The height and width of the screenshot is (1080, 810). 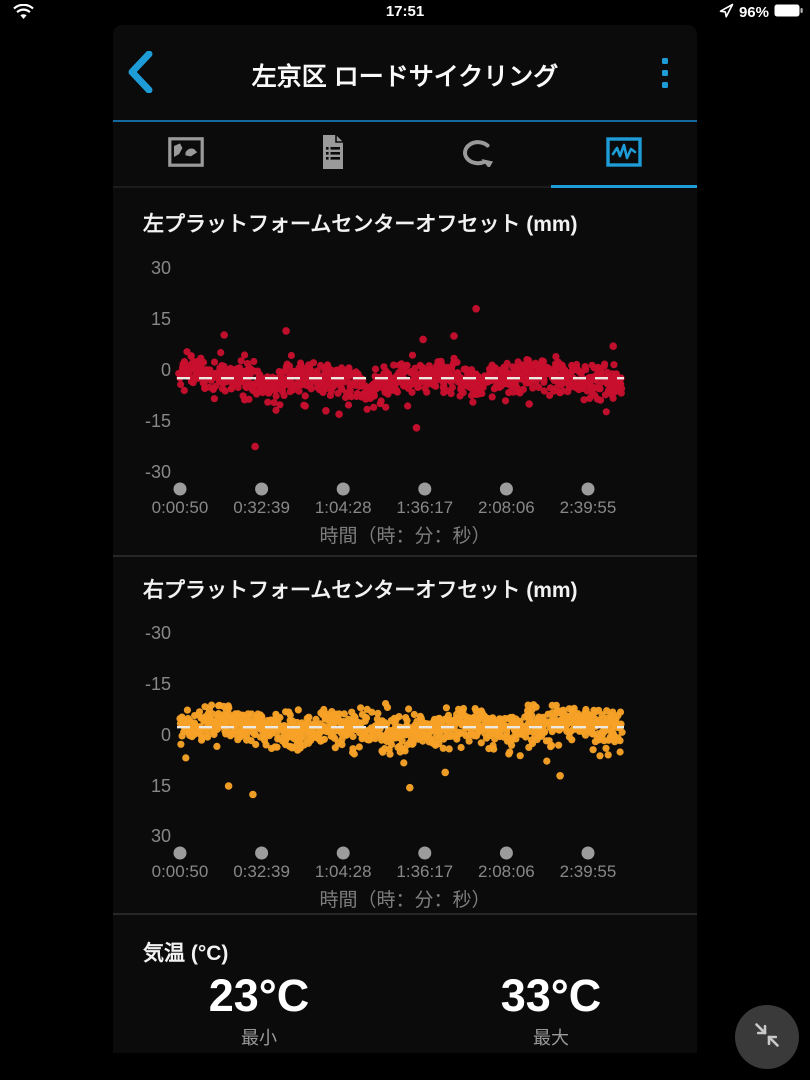 I want to click on map-icon, so click(x=186, y=154).